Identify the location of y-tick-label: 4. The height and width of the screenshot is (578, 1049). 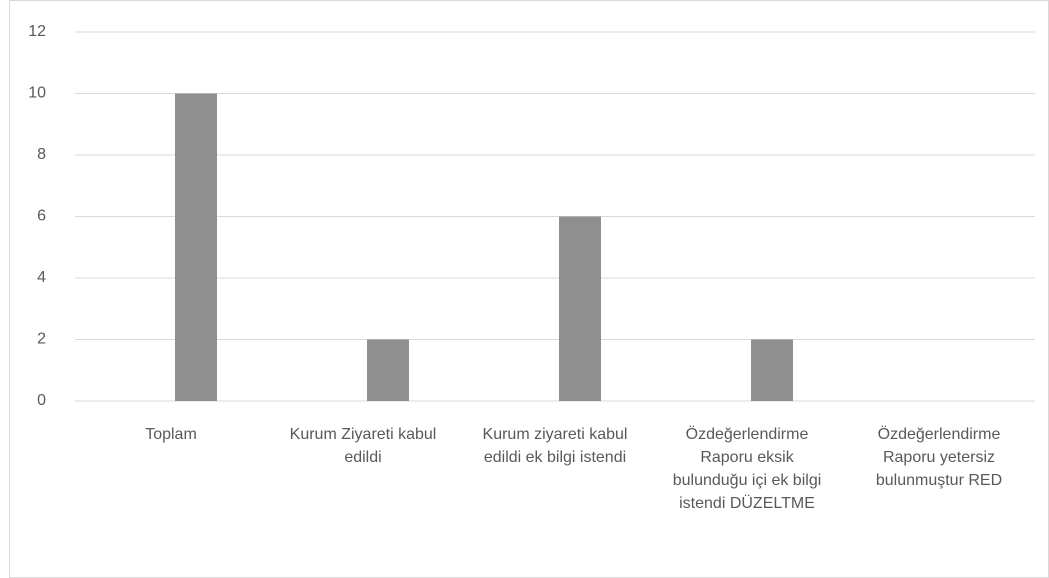
(41, 277).